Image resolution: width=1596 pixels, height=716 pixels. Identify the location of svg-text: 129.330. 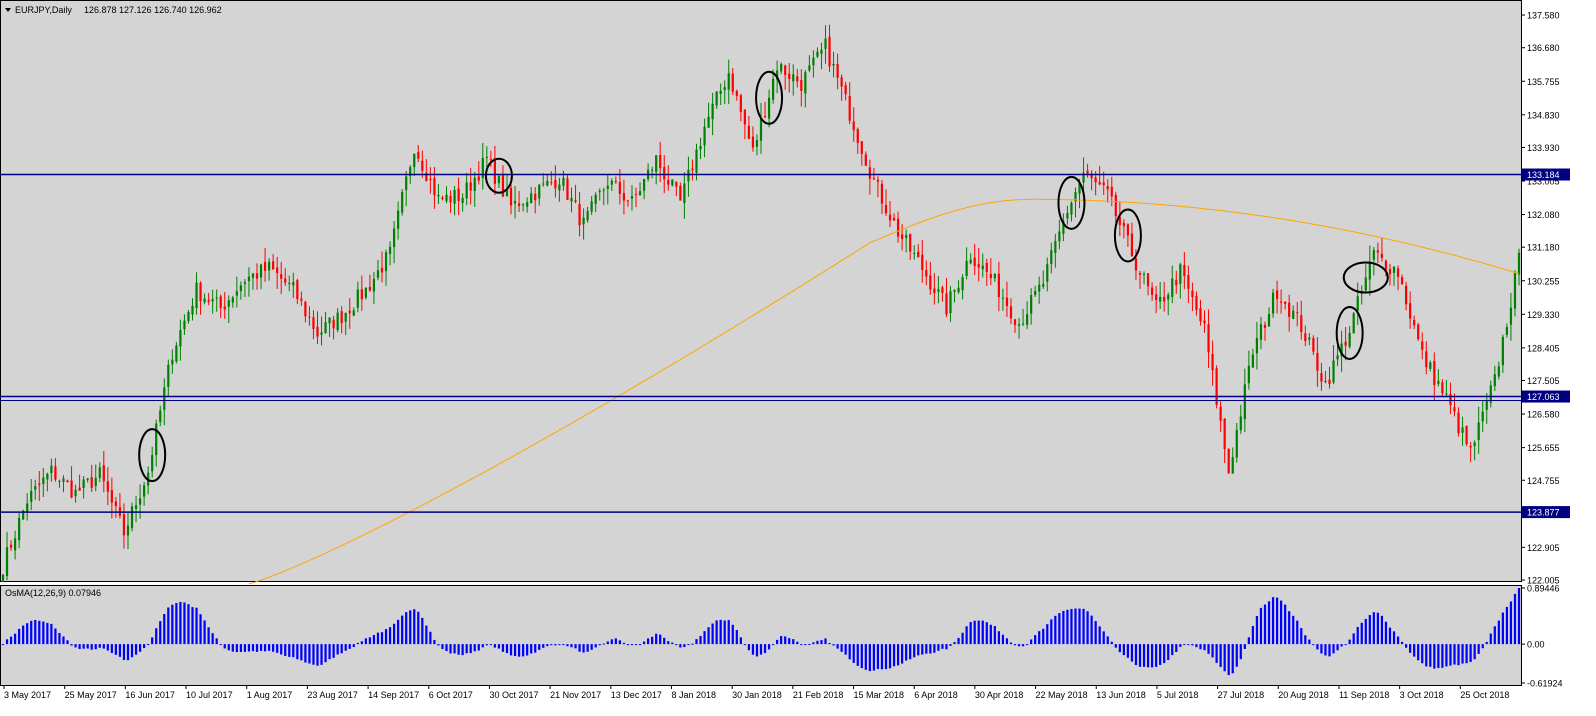
(1543, 315).